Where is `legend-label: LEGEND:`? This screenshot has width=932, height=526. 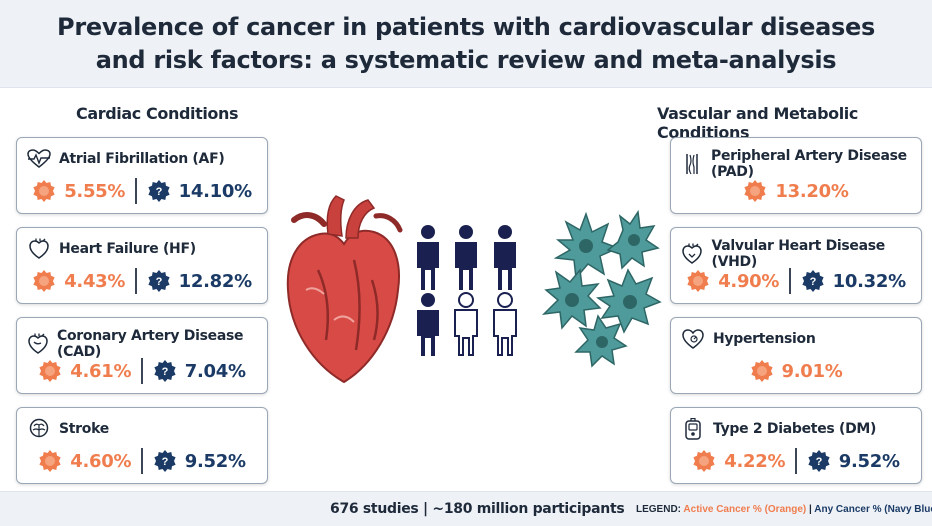 legend-label: LEGEND: is located at coordinates (658, 509).